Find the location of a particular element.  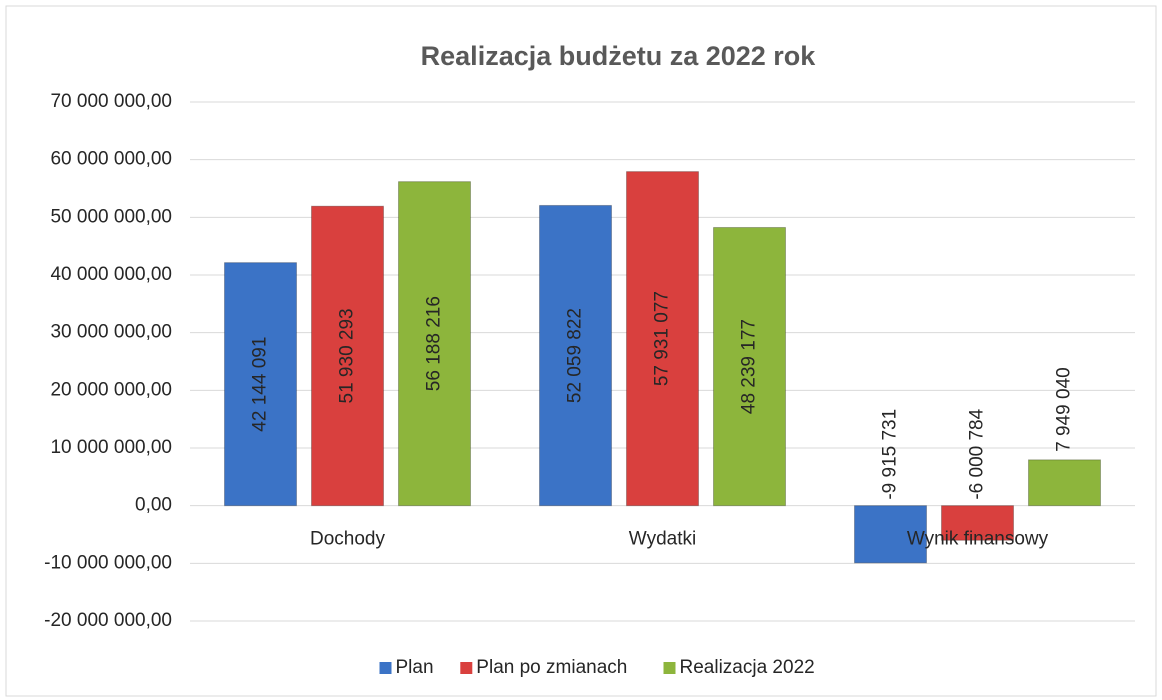

y-tick-label: 20 000 000,00 is located at coordinates (111, 389).